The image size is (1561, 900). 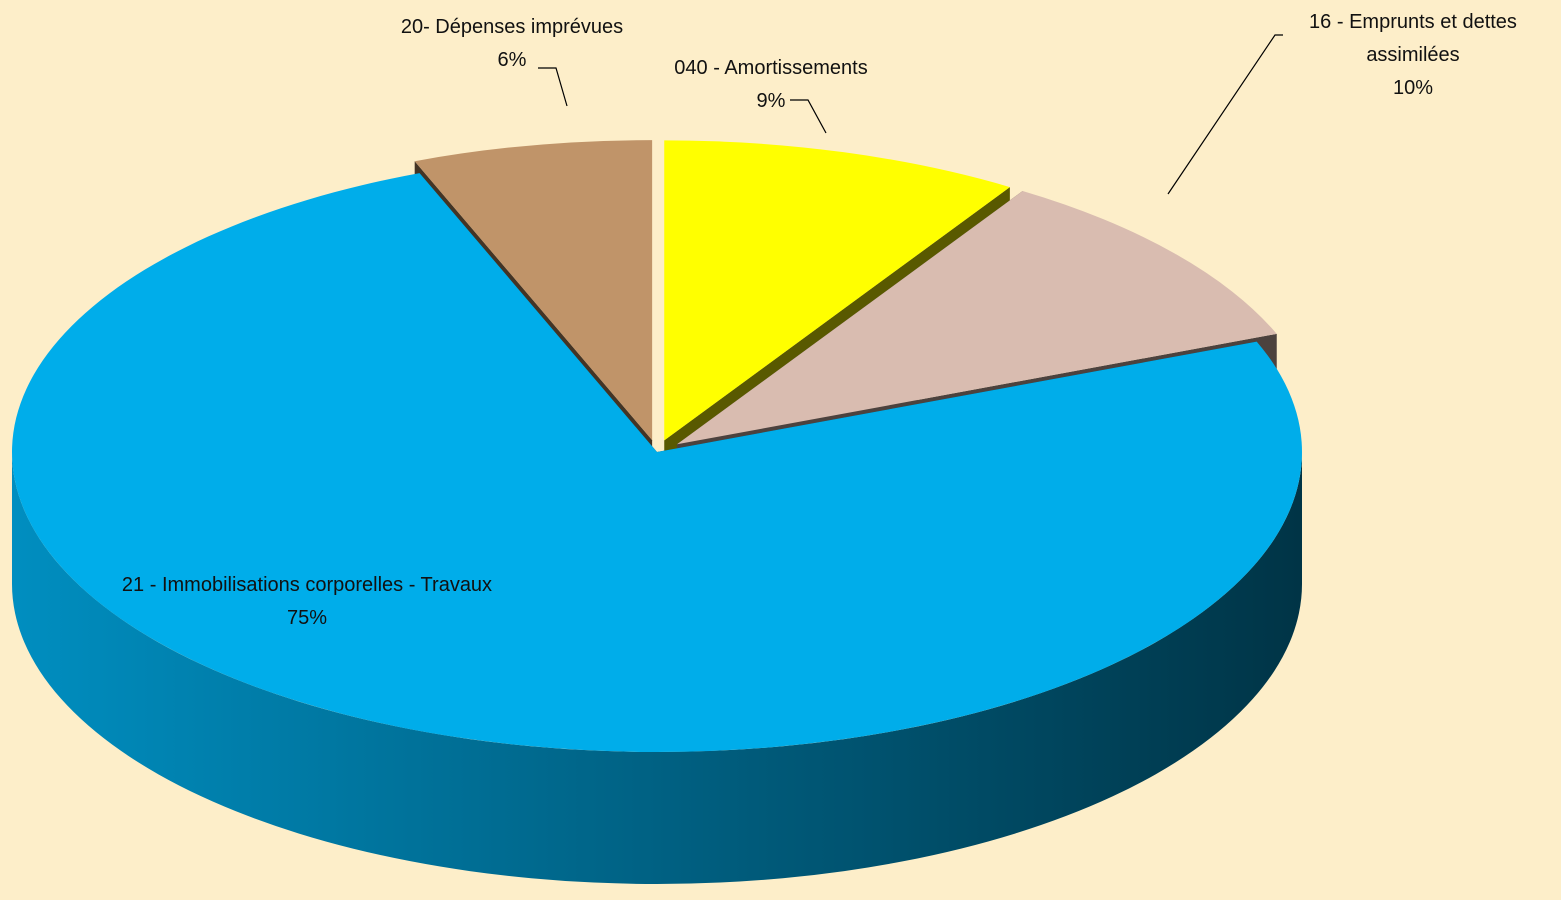 What do you see at coordinates (1413, 38) in the screenshot?
I see `category-label: 16 - Emprunts et dettes assimilées` at bounding box center [1413, 38].